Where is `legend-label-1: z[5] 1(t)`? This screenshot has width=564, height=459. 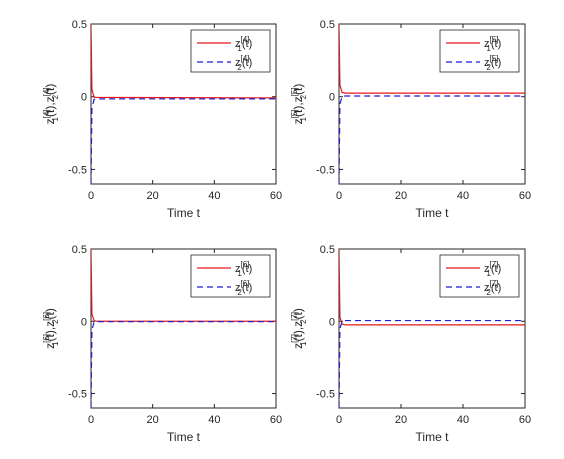 legend-label-1: z[5] 1(t) is located at coordinates (492, 44).